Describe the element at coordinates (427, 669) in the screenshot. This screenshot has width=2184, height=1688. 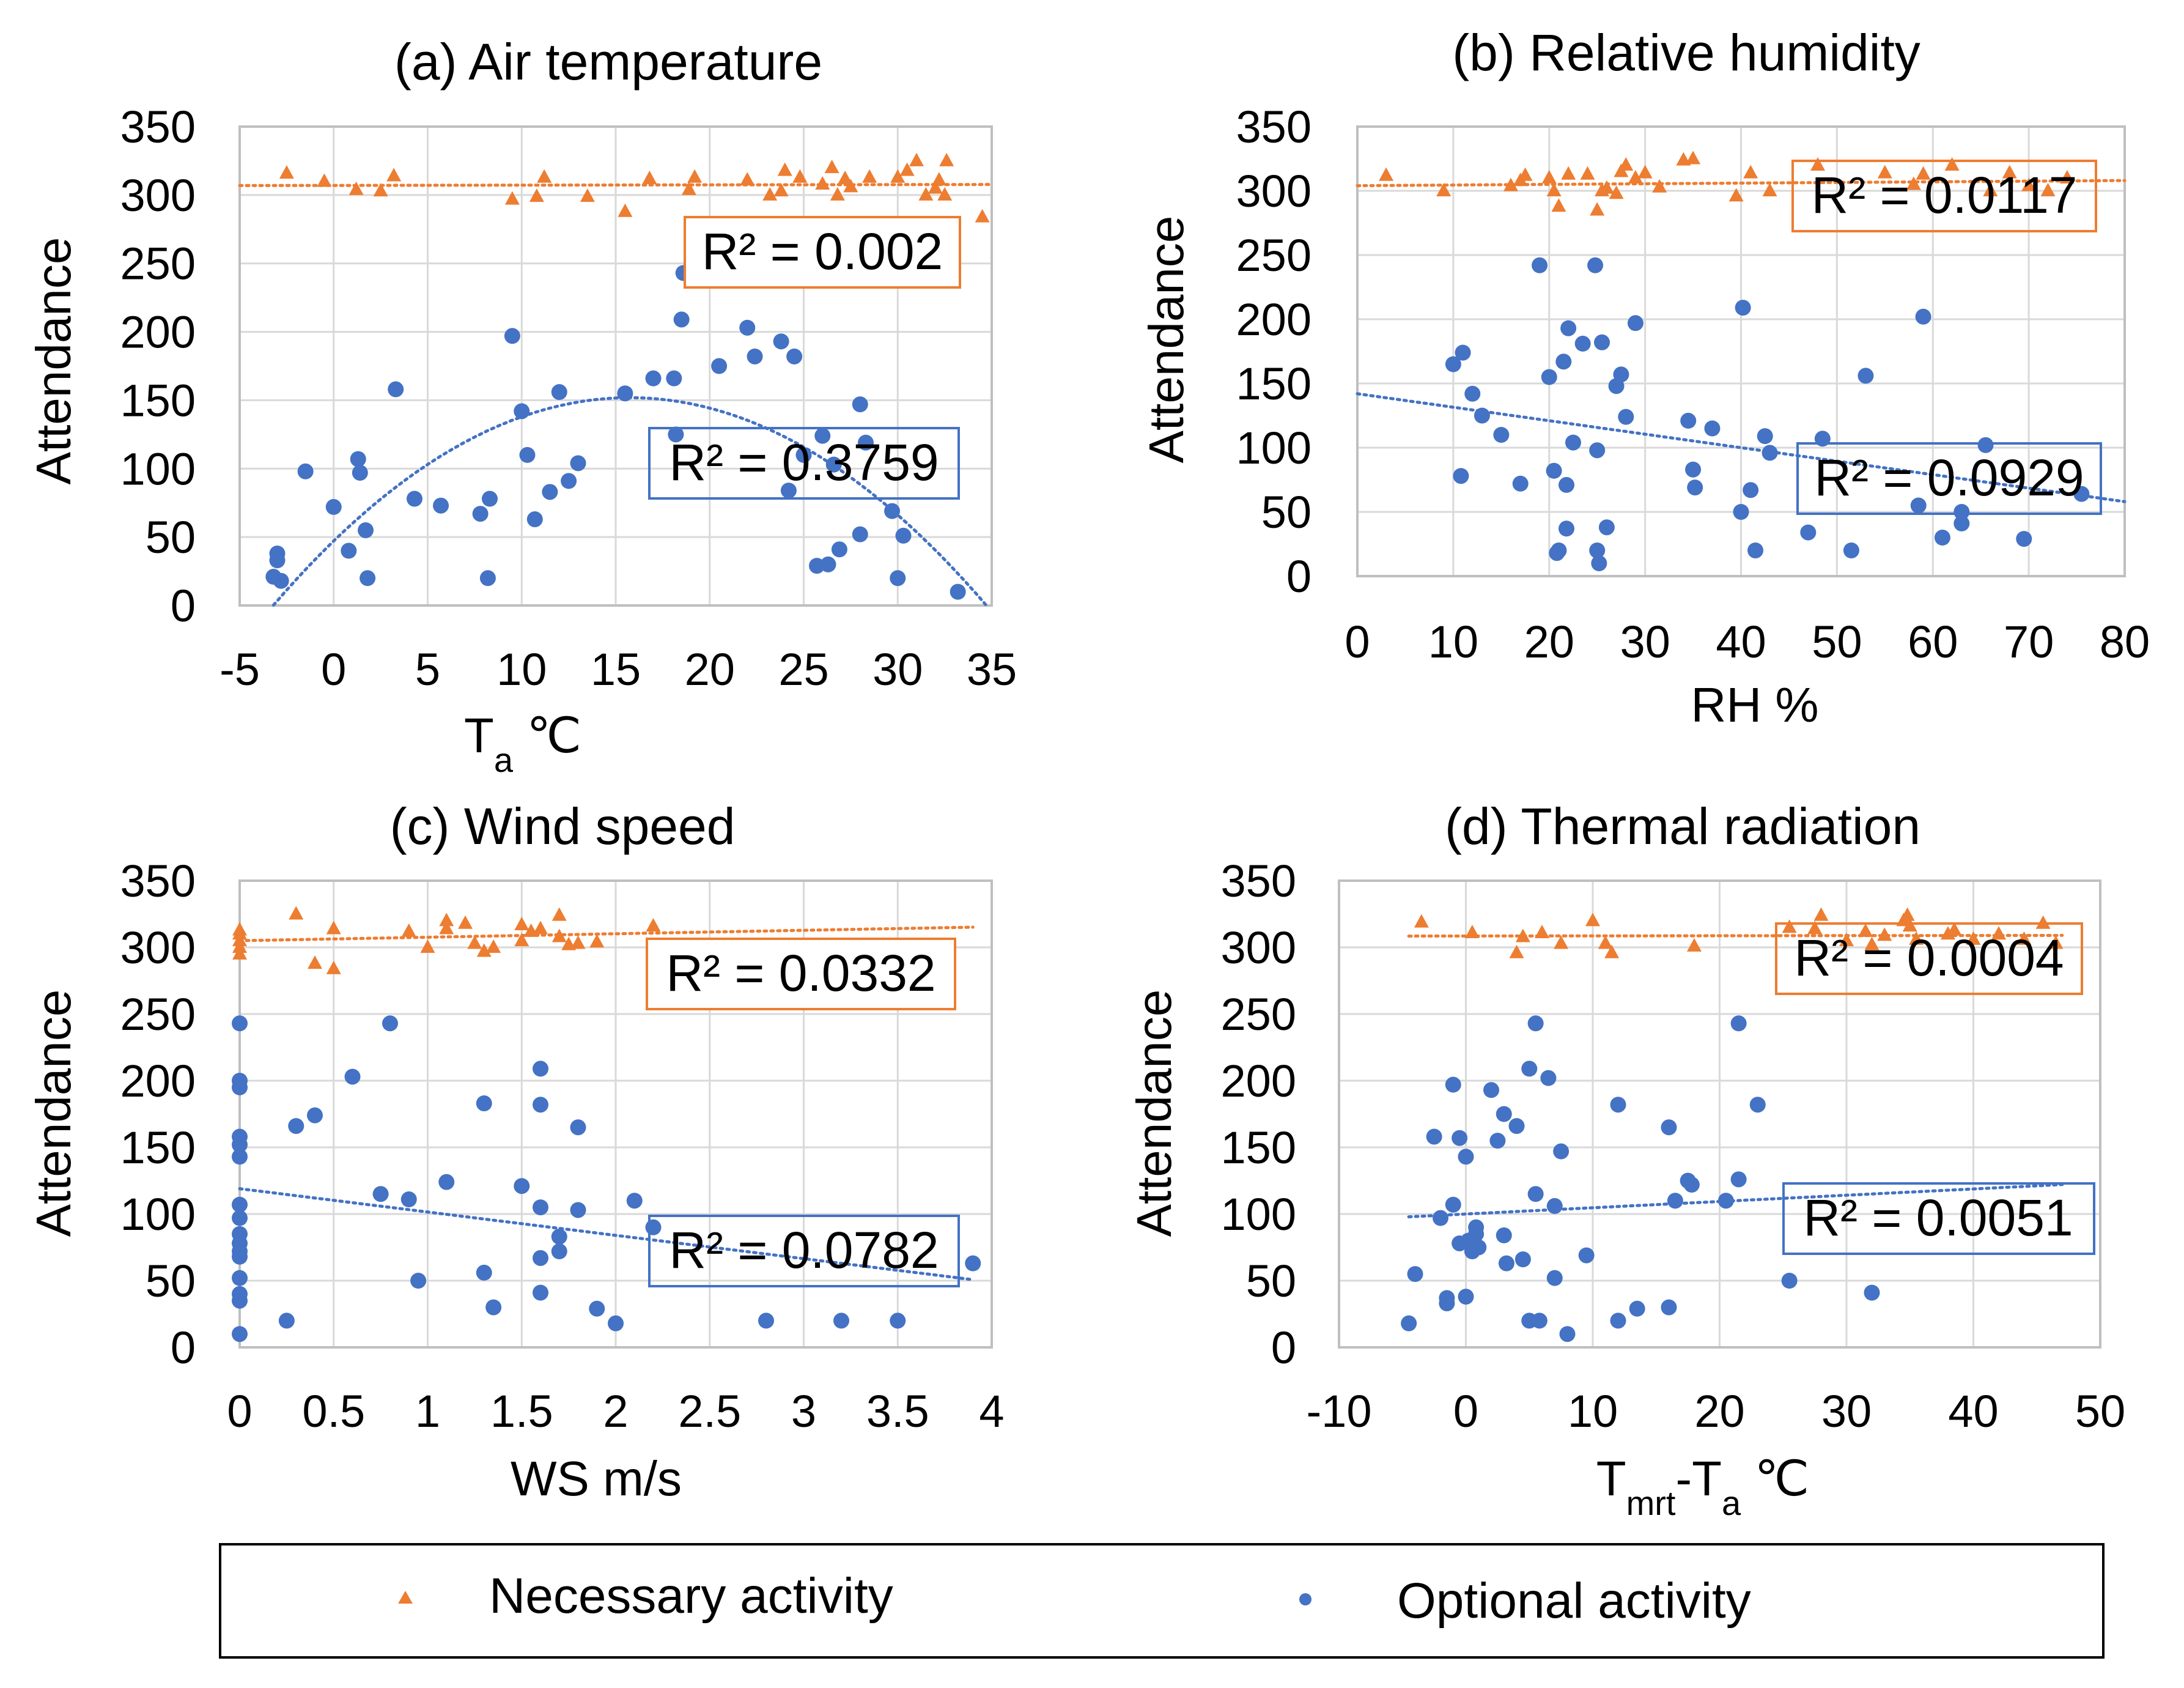
I see `x-tick-label: 5` at that location.